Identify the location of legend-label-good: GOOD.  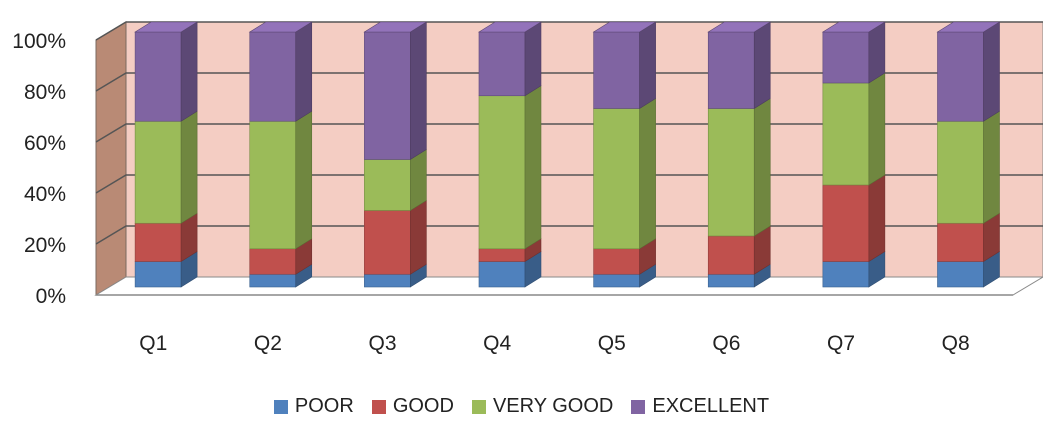
(423, 406).